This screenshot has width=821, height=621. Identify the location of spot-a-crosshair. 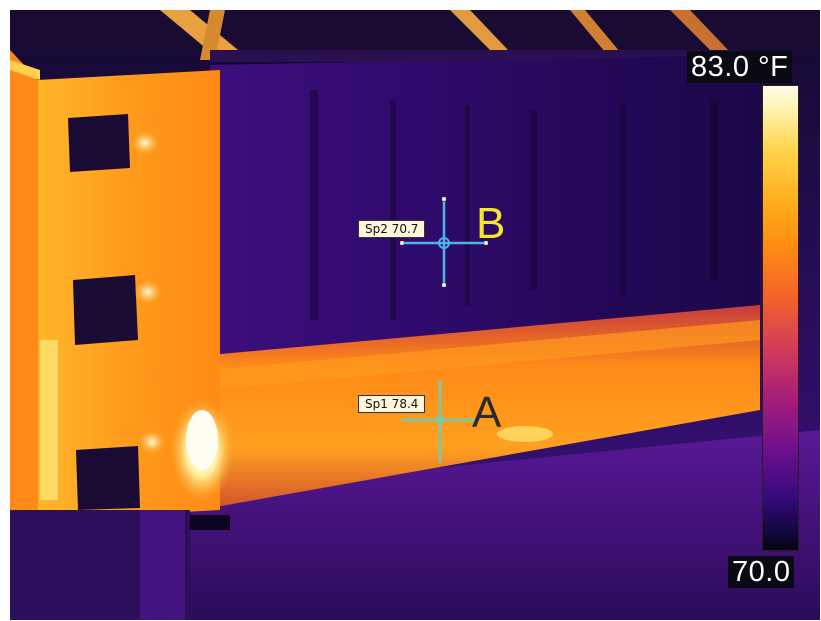
(440, 420).